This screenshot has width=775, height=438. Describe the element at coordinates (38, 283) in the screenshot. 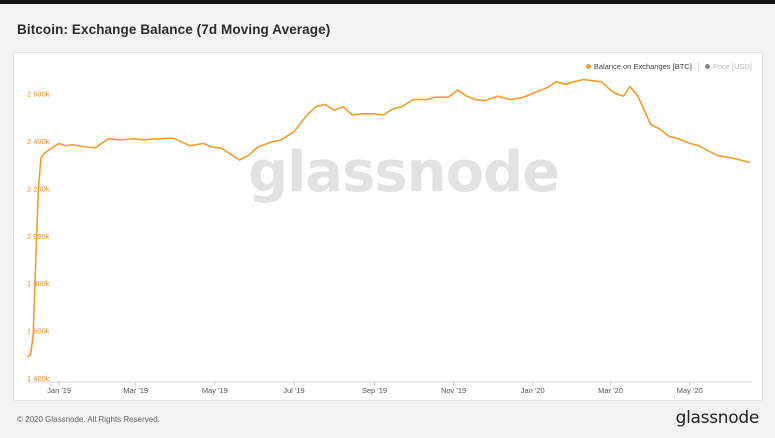

I see `y-tick-label: 1 800k` at that location.